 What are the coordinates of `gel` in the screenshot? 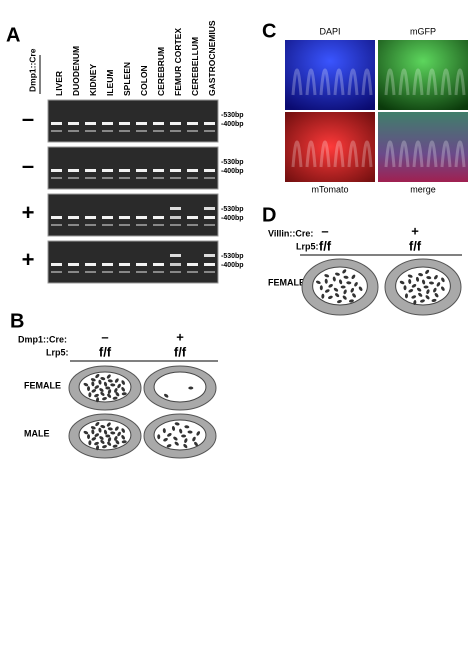 It's located at (133, 215).